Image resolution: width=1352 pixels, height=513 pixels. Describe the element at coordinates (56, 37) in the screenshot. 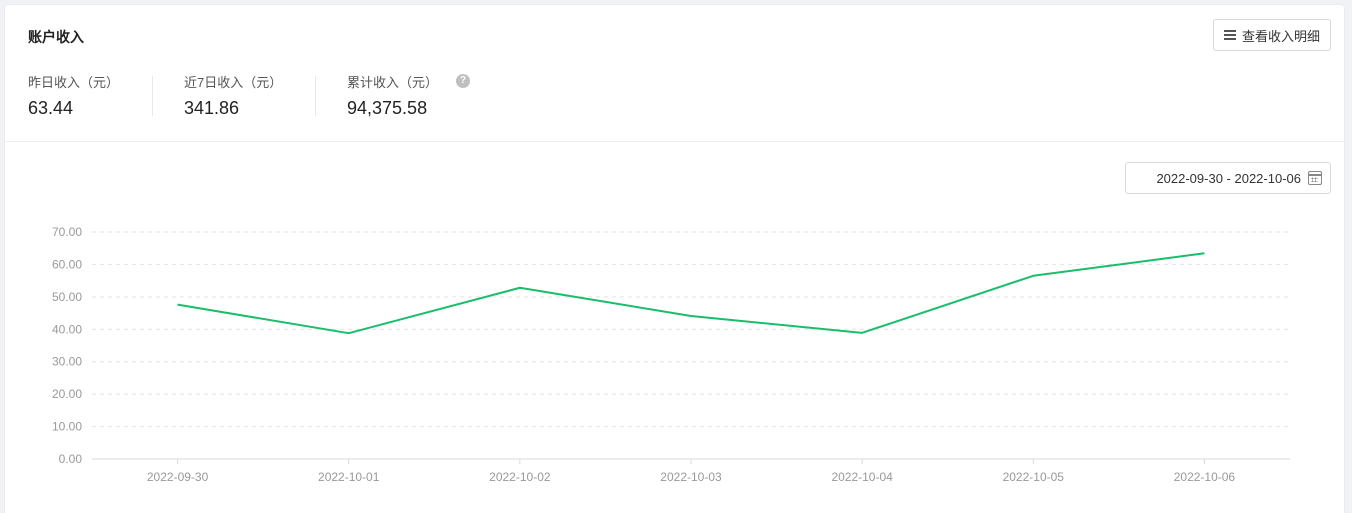

I see `card-title: 账户收入` at that location.